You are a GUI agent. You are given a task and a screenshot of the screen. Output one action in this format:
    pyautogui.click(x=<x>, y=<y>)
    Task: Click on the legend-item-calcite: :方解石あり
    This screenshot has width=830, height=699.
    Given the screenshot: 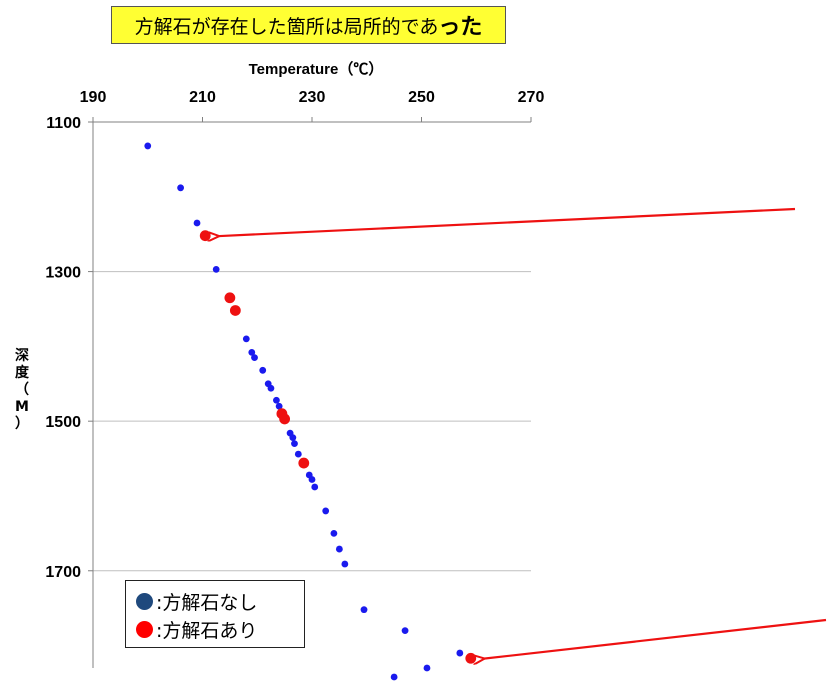 What is the action you would take?
    pyautogui.click(x=196, y=629)
    